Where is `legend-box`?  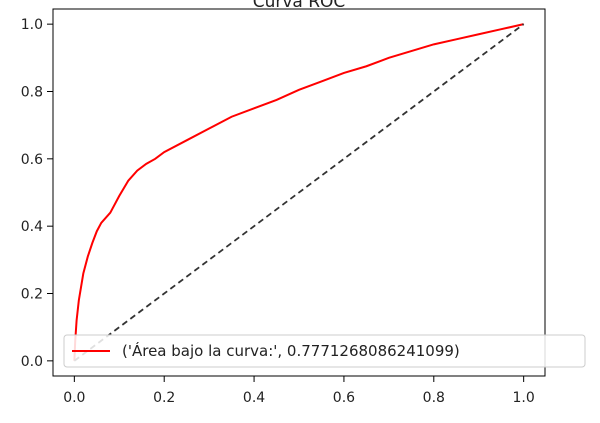
legend-box is located at coordinates (324, 351).